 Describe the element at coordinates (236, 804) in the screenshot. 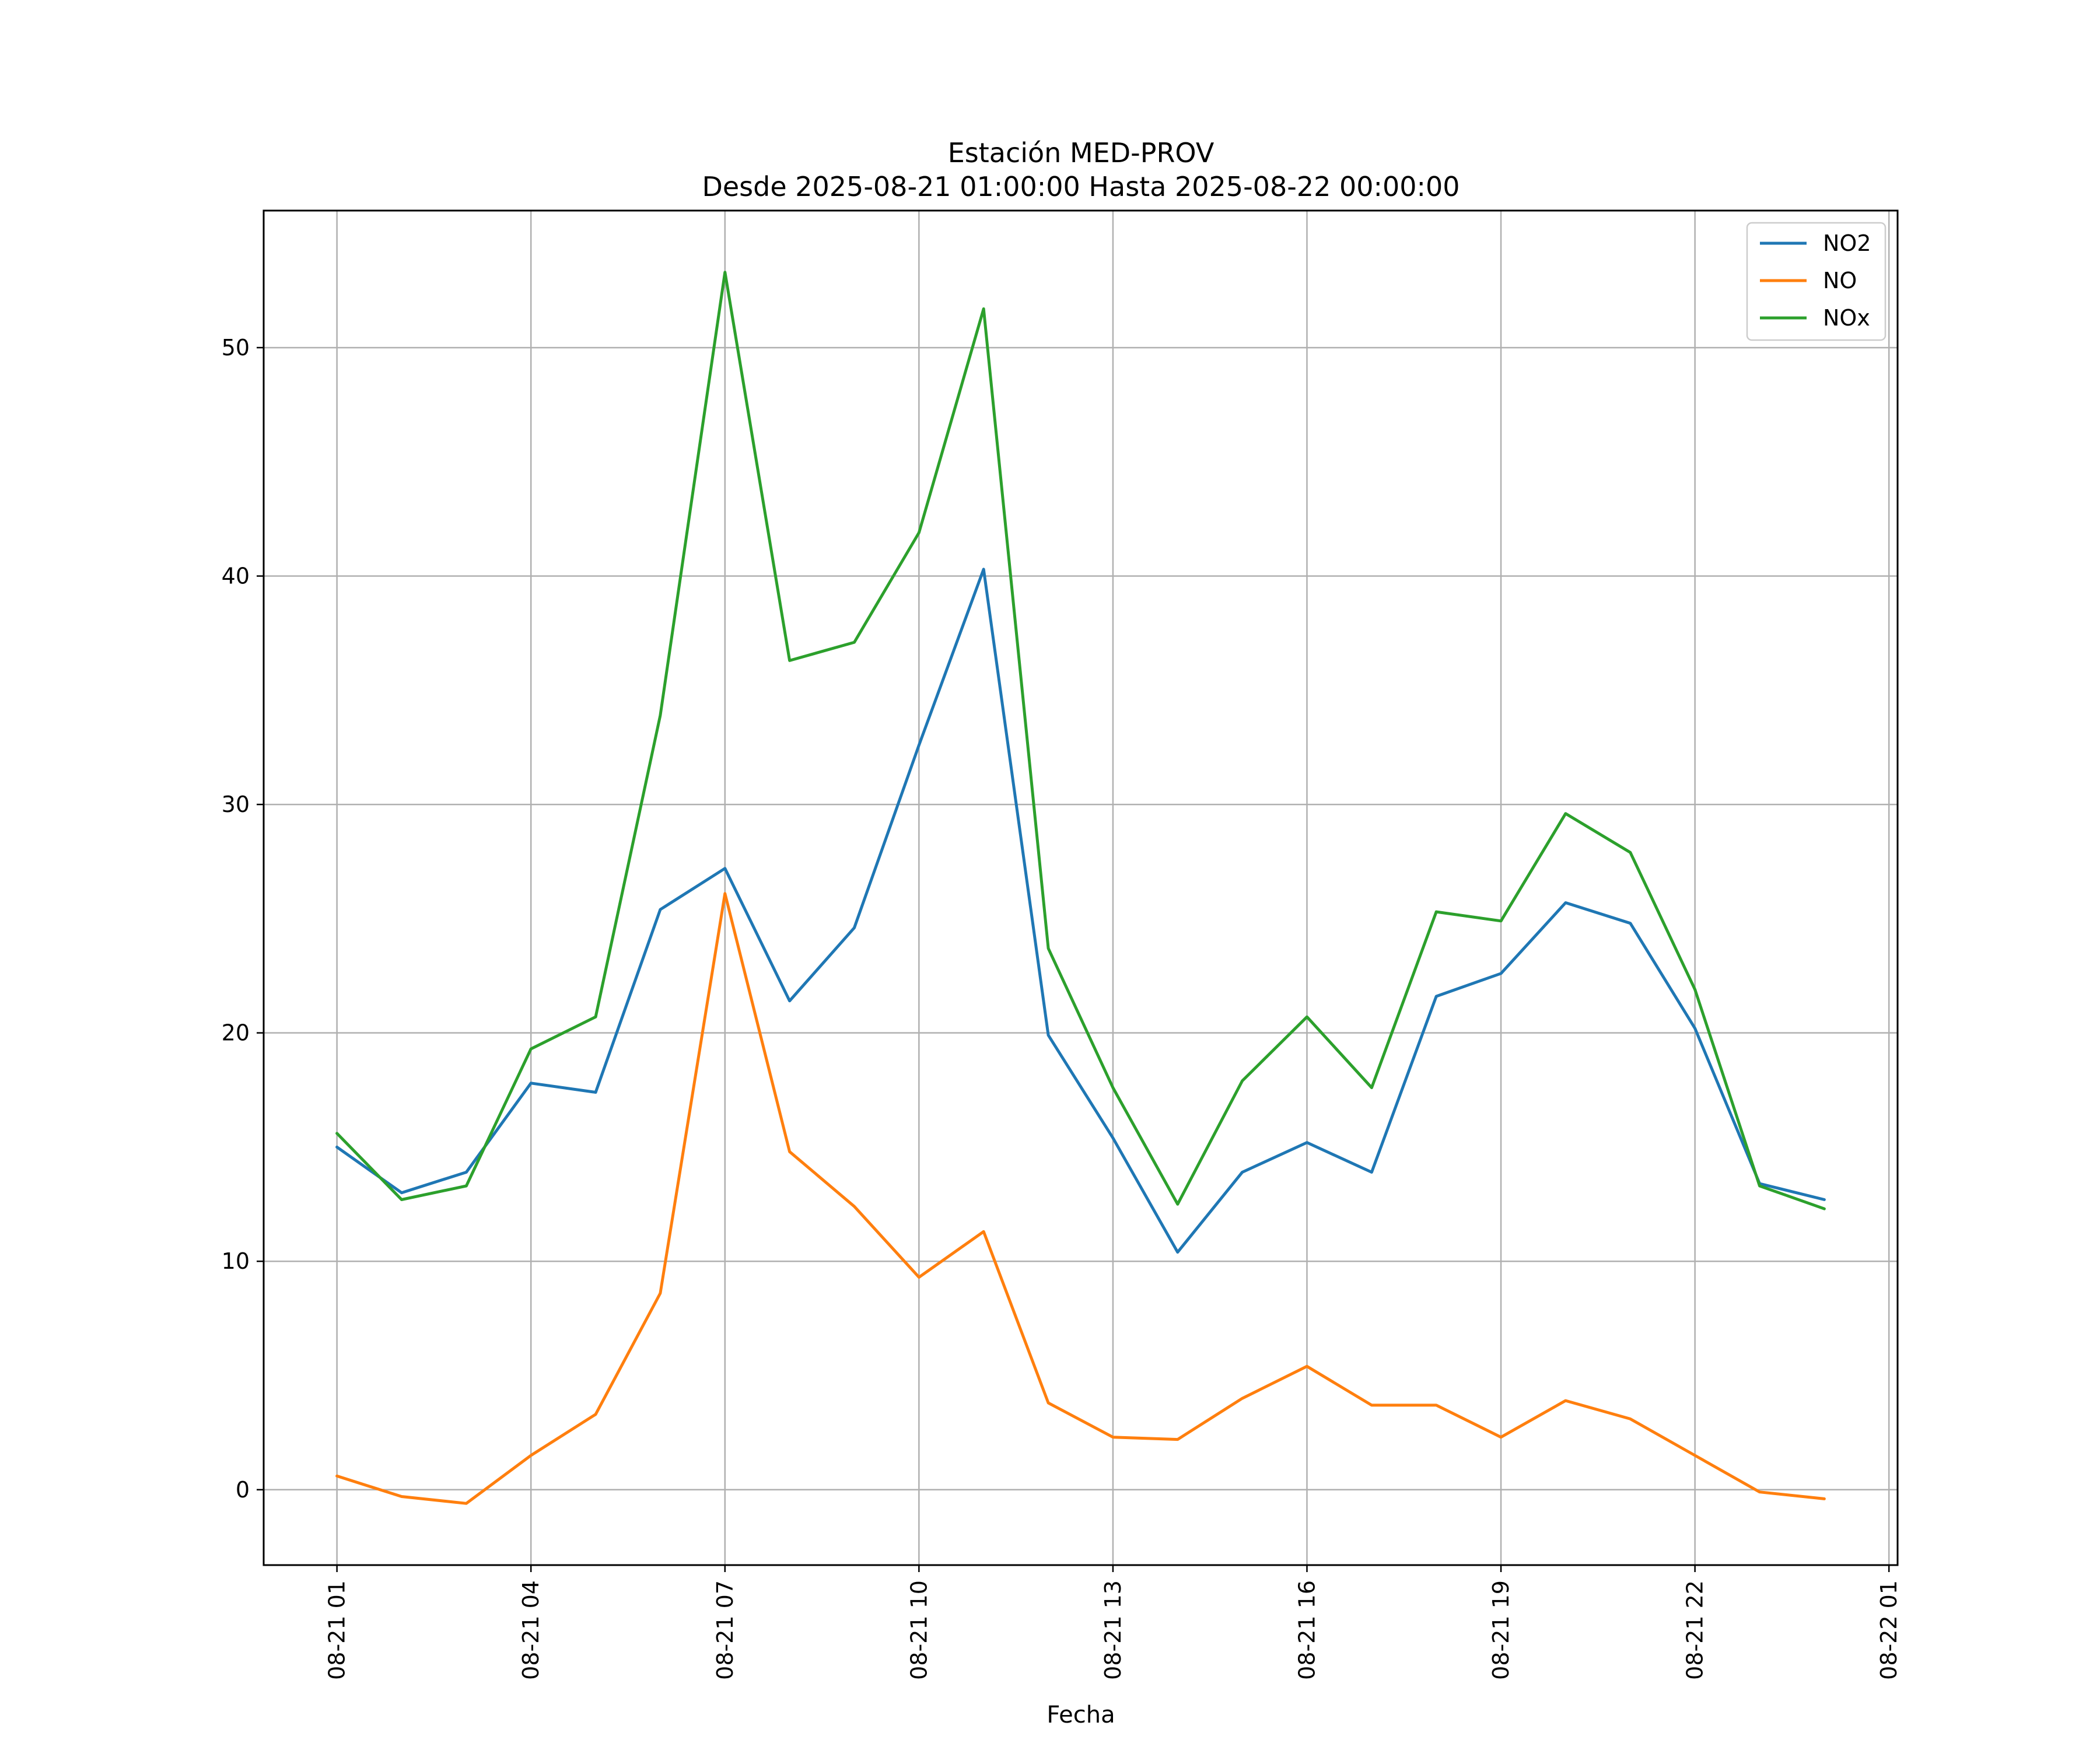

I see `y-tick-label: 30` at that location.